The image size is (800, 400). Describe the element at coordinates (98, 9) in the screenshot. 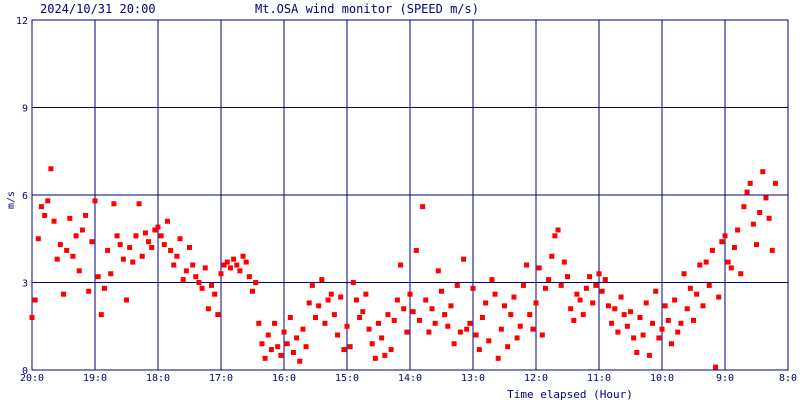

I see `timestamp: 2024/10/31 20:00` at that location.